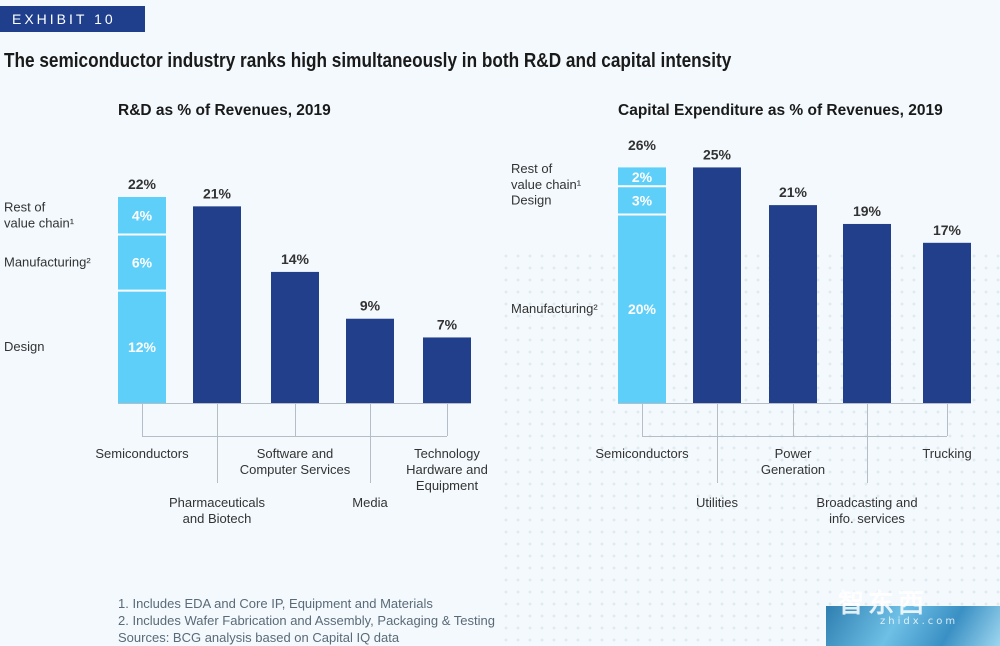 The width and height of the screenshot is (1000, 646). What do you see at coordinates (447, 453) in the screenshot?
I see `chart-1-category-label-5-line-1: Technology` at bounding box center [447, 453].